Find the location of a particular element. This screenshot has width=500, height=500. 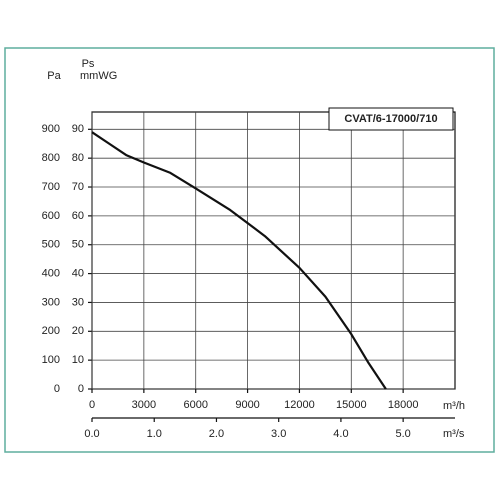

y2-tick-label: 30 is located at coordinates (78, 302).